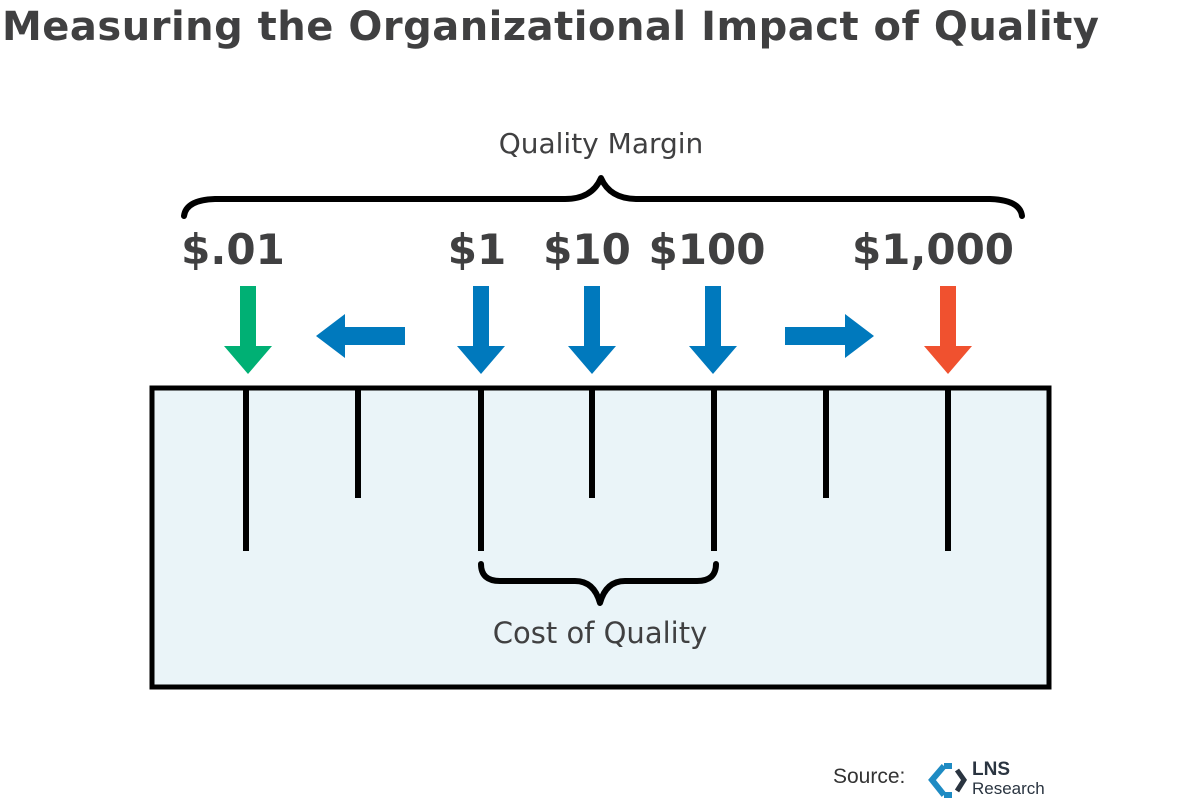 This screenshot has height=808, width=1200. I want to click on price-label-100: $100, so click(707, 249).